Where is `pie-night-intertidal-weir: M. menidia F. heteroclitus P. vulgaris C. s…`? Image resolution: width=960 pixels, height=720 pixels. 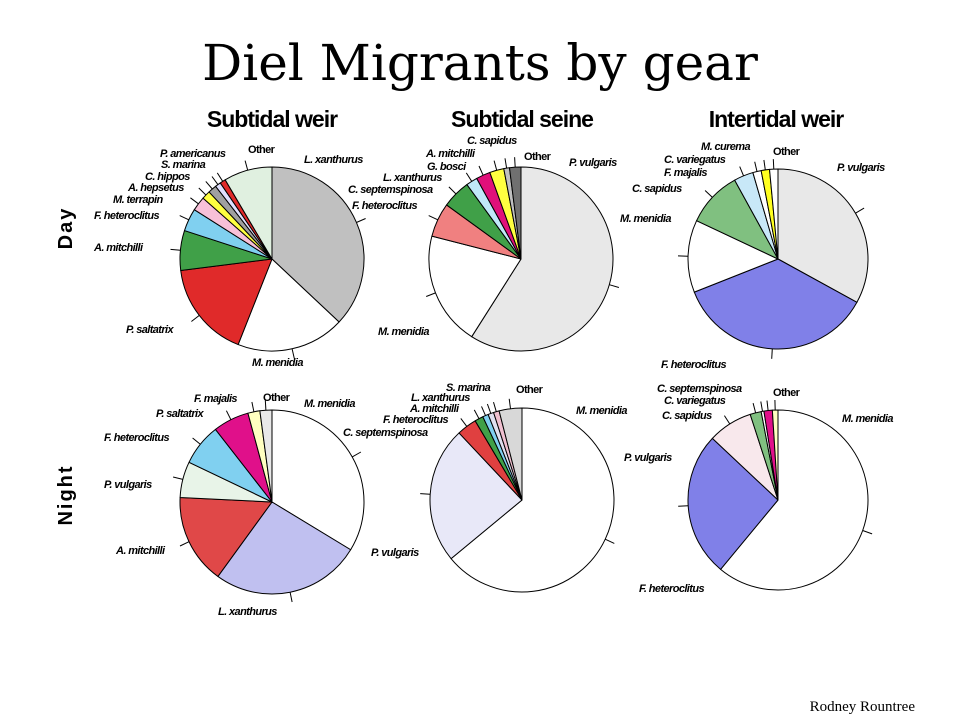
pie-night-intertidal-weir: M. menidia F. heteroclitus P. vulgaris C. s… is located at coordinates (759, 489).